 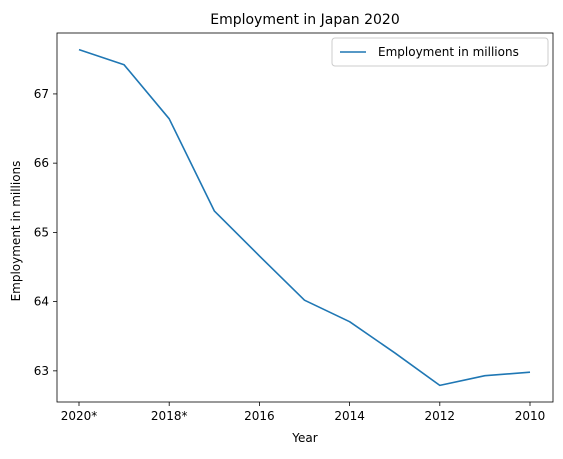 I want to click on x-tick-label: 2012, so click(x=440, y=416).